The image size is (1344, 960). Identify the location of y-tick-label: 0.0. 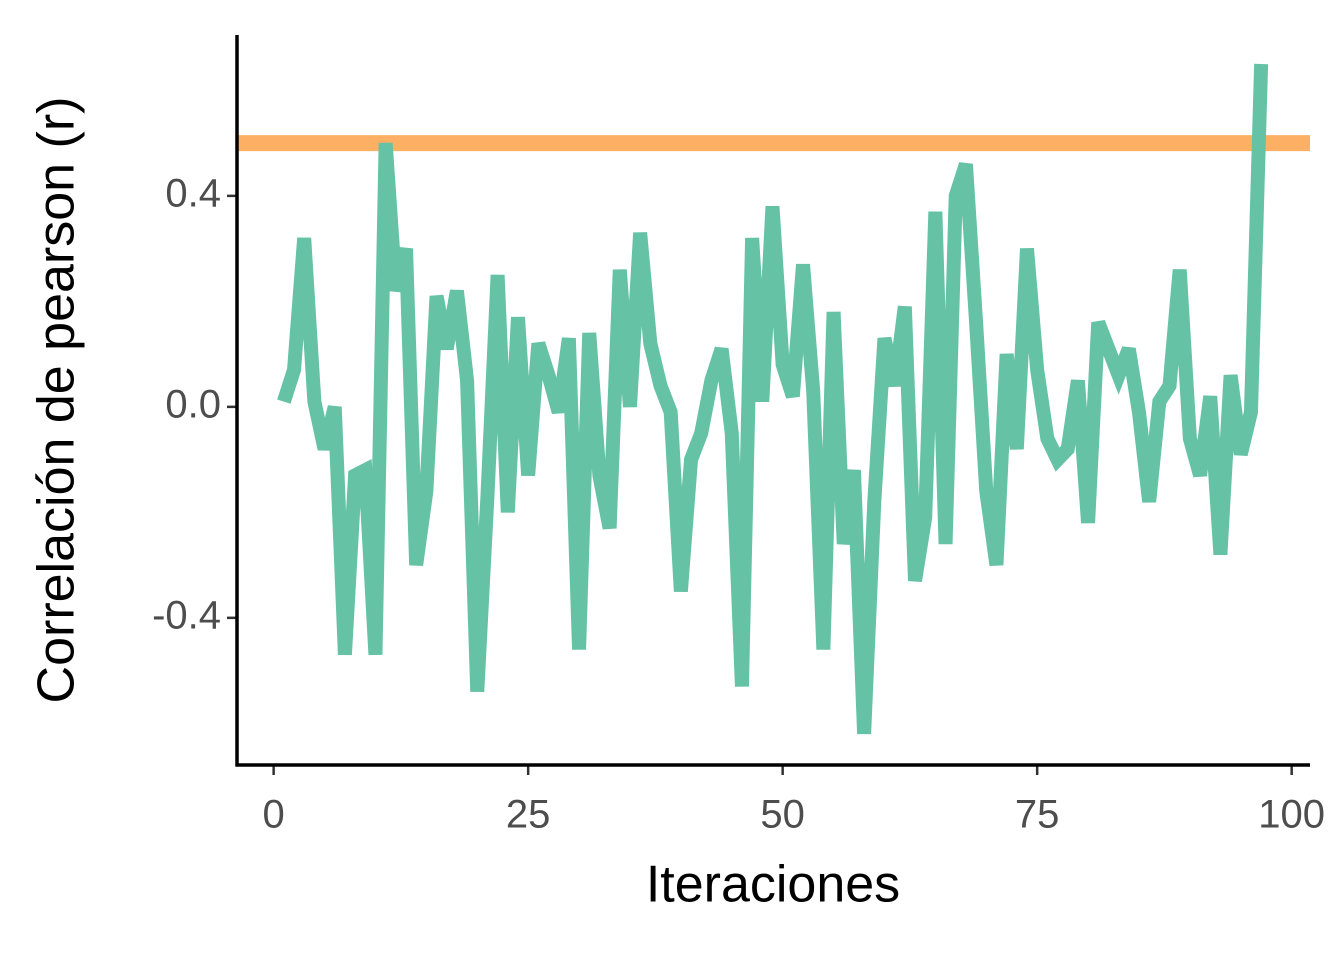
(193, 404).